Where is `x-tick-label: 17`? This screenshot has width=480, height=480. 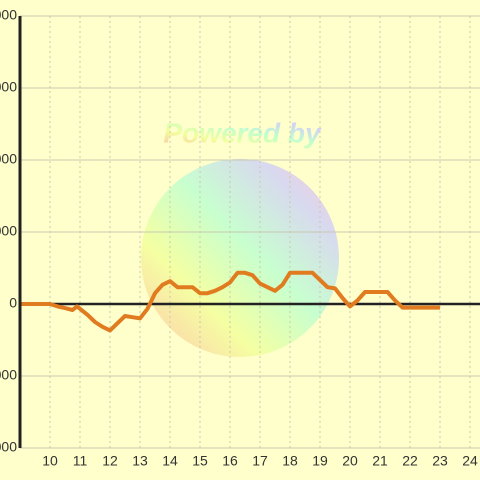 x-tick-label: 17 is located at coordinates (260, 461).